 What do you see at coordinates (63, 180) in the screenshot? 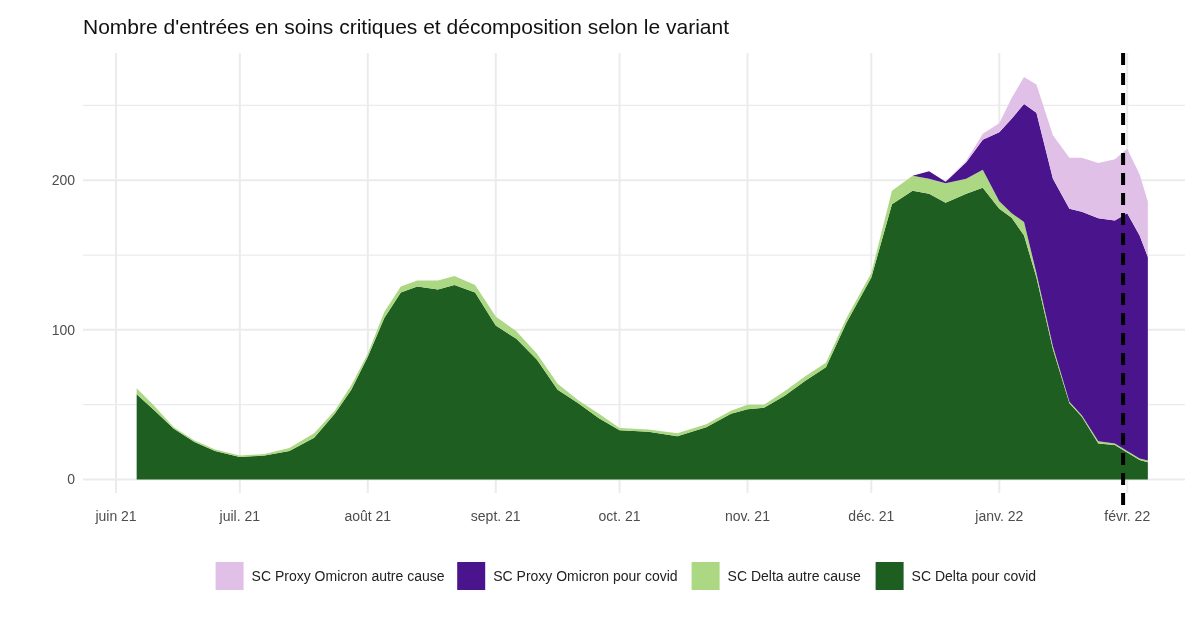
I see `y-tick-label: 200` at bounding box center [63, 180].